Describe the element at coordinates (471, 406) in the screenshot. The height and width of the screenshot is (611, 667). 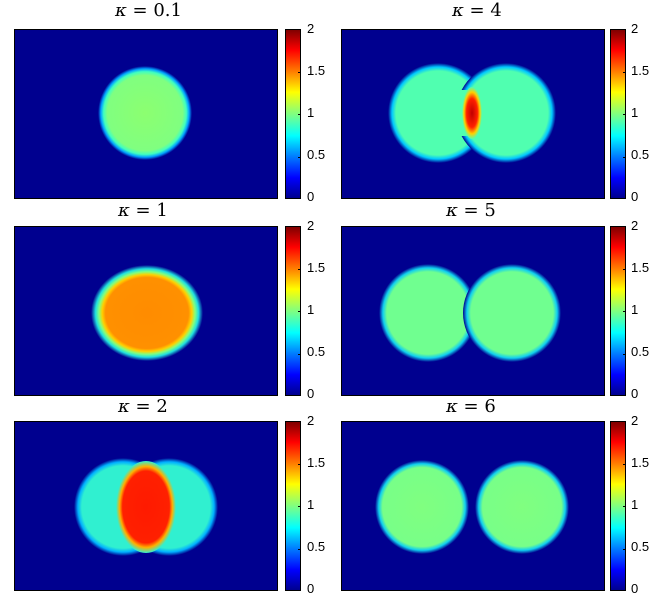
I see `panel-title: κ = 6` at that location.